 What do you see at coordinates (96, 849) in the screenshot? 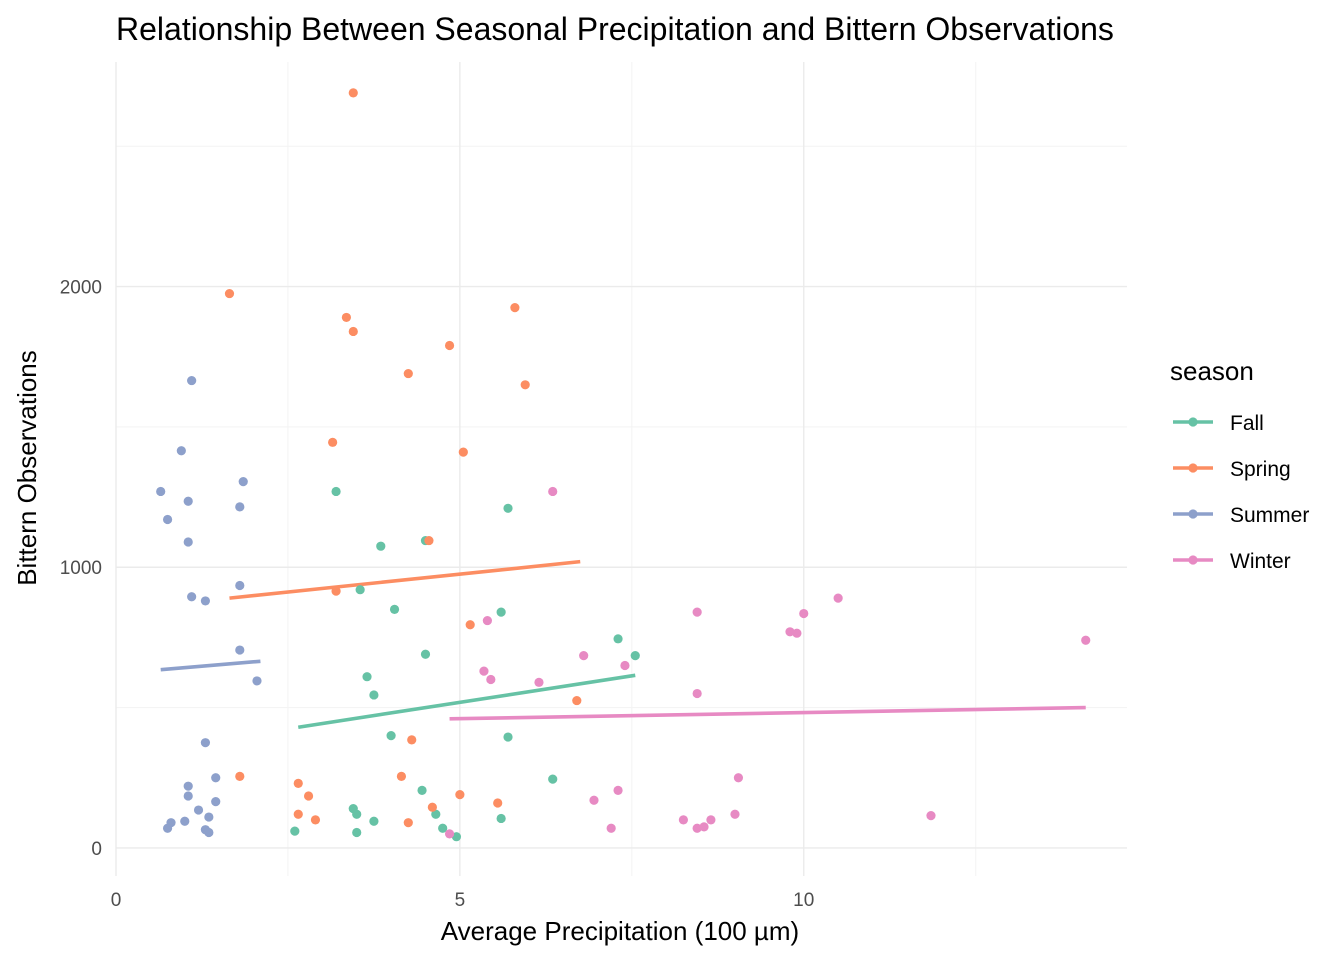
I see `y-tick-label: 0` at bounding box center [96, 849].